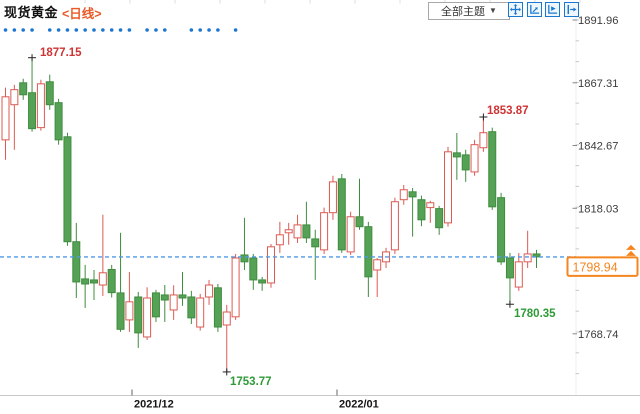 The height and width of the screenshot is (414, 640). Describe the element at coordinates (598, 84) in the screenshot. I see `y-axis-label: 1867.31` at that location.